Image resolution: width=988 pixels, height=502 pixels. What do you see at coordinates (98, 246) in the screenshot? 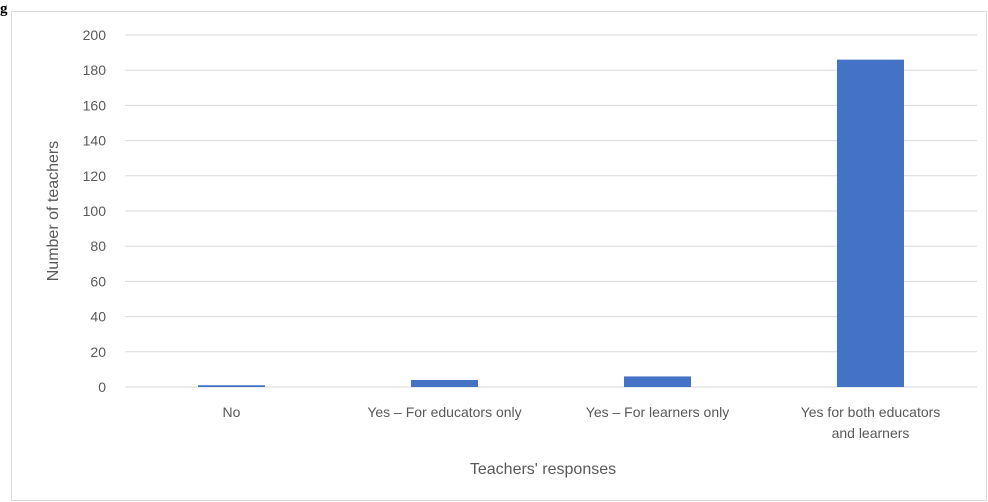
I see `y-tick-label: 80` at bounding box center [98, 246].